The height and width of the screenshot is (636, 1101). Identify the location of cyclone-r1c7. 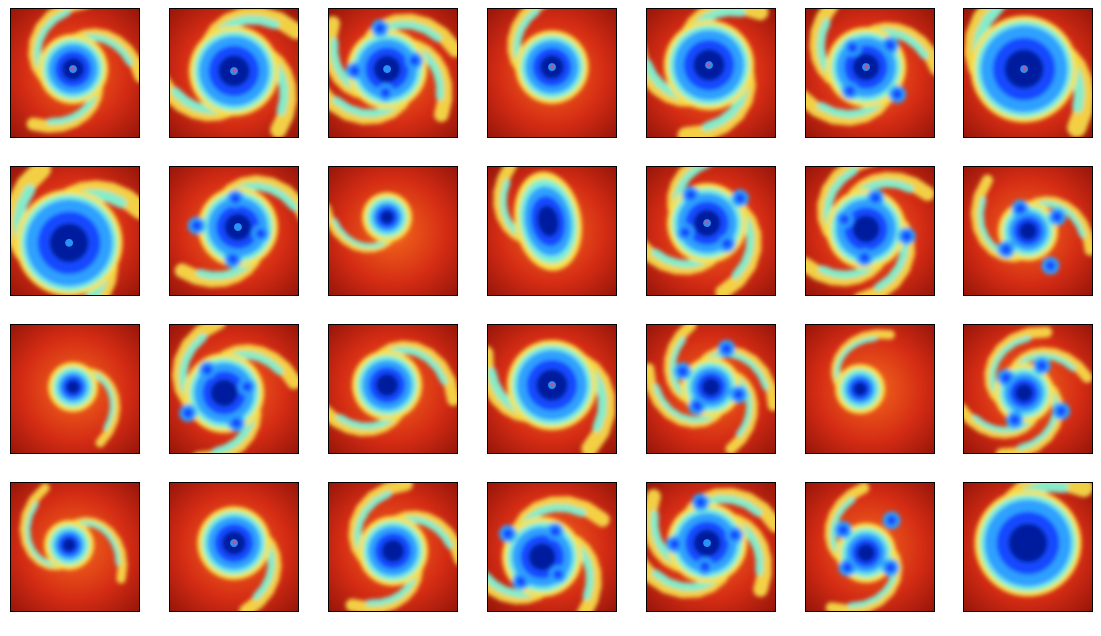
(1028, 73).